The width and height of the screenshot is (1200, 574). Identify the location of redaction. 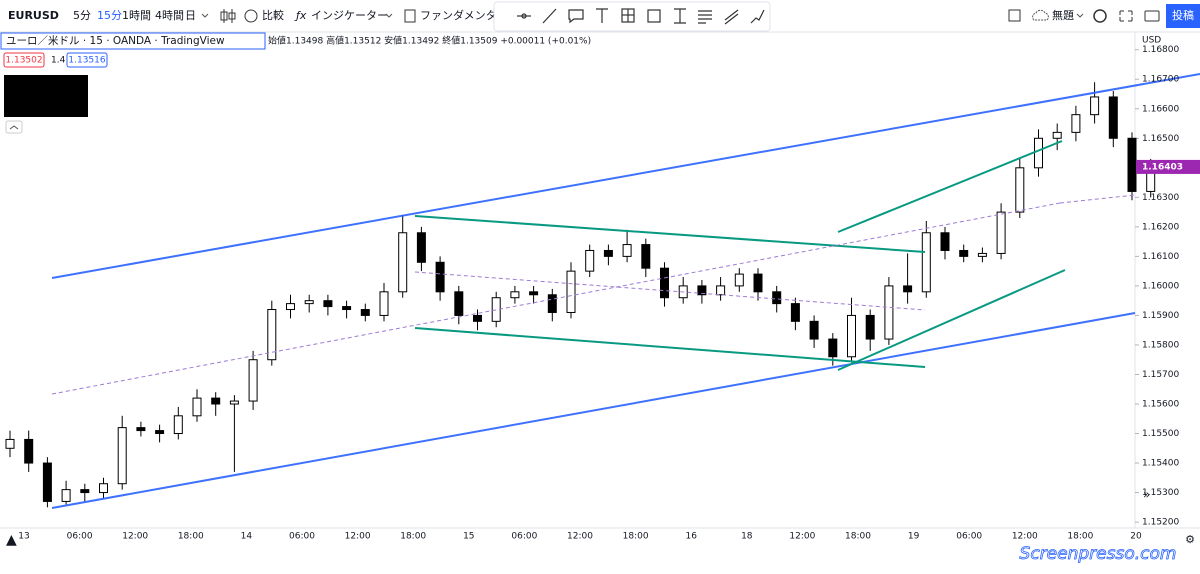
(46, 96).